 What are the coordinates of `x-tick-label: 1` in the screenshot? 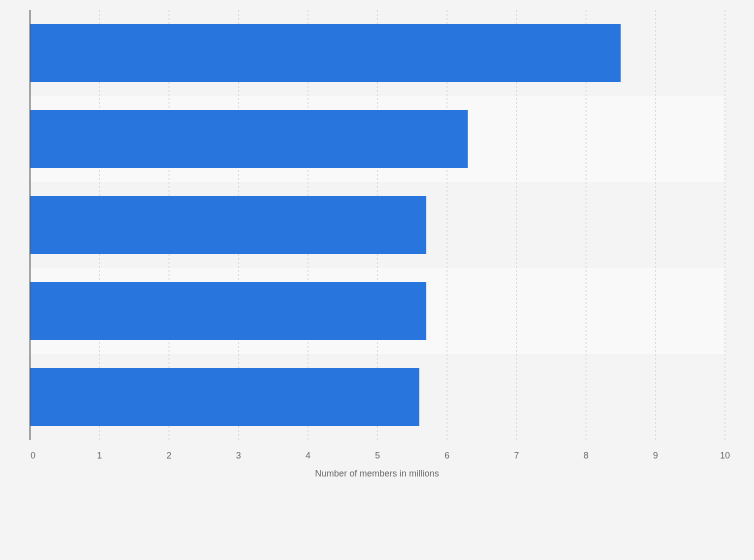 It's located at (99, 455).